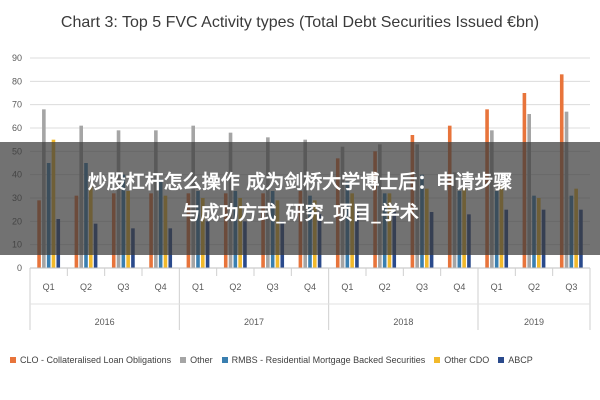 Image resolution: width=600 pixels, height=400 pixels. I want to click on y-tick-label: 80, so click(17, 81).